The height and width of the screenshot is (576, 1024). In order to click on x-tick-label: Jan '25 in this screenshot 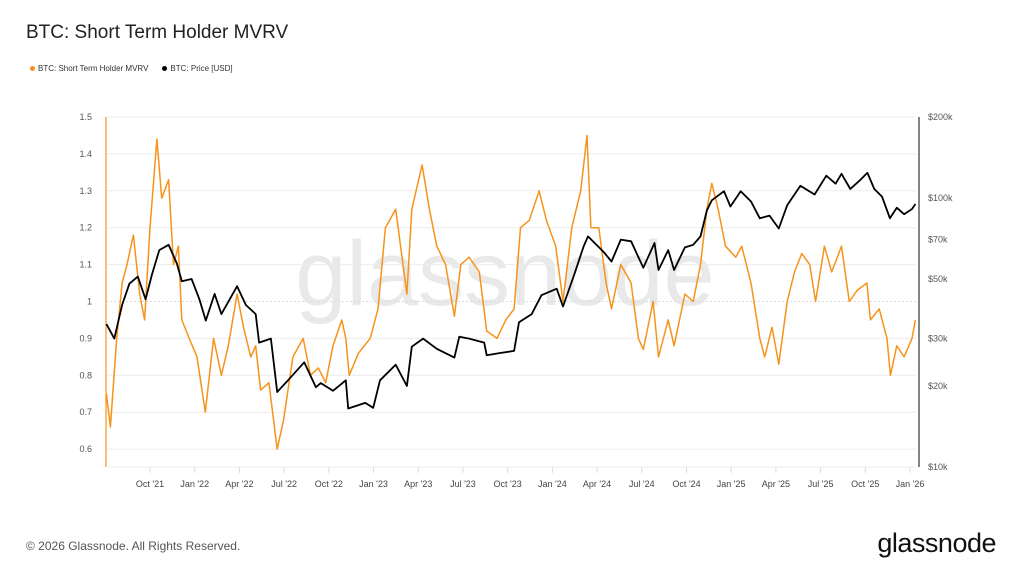, I will do `click(731, 484)`.